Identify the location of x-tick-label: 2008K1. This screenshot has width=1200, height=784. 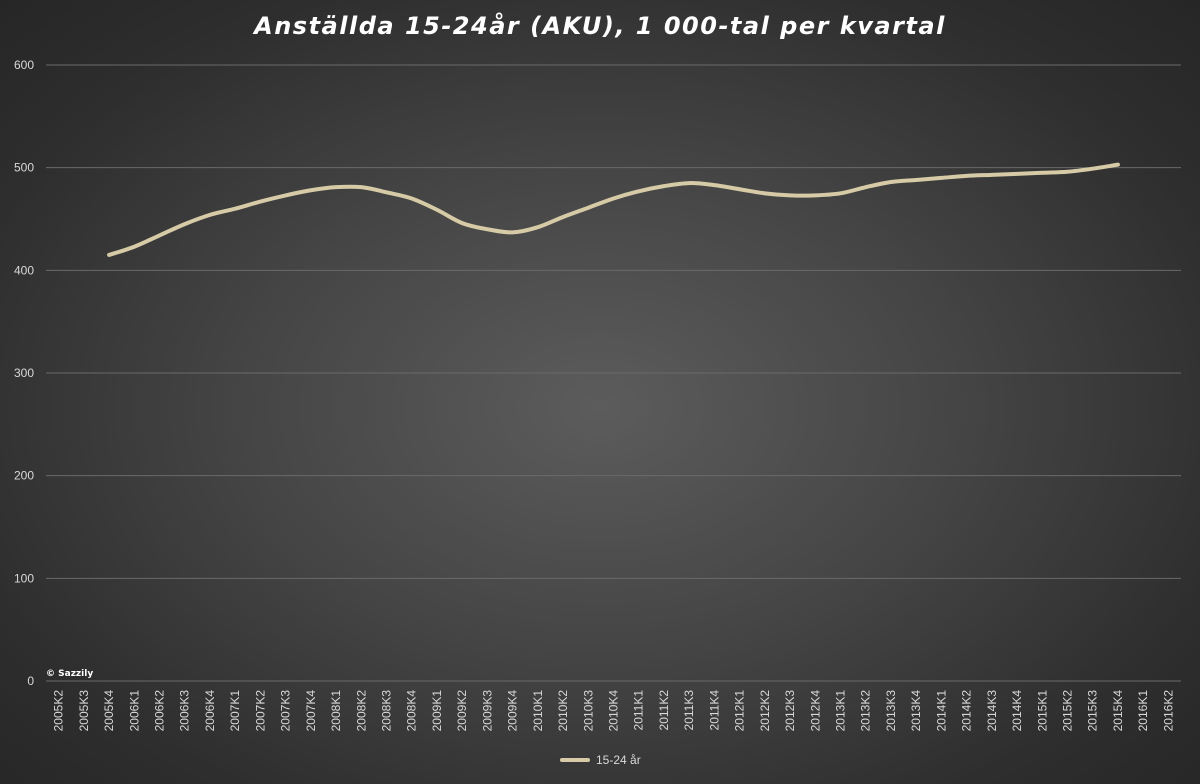
(336, 711).